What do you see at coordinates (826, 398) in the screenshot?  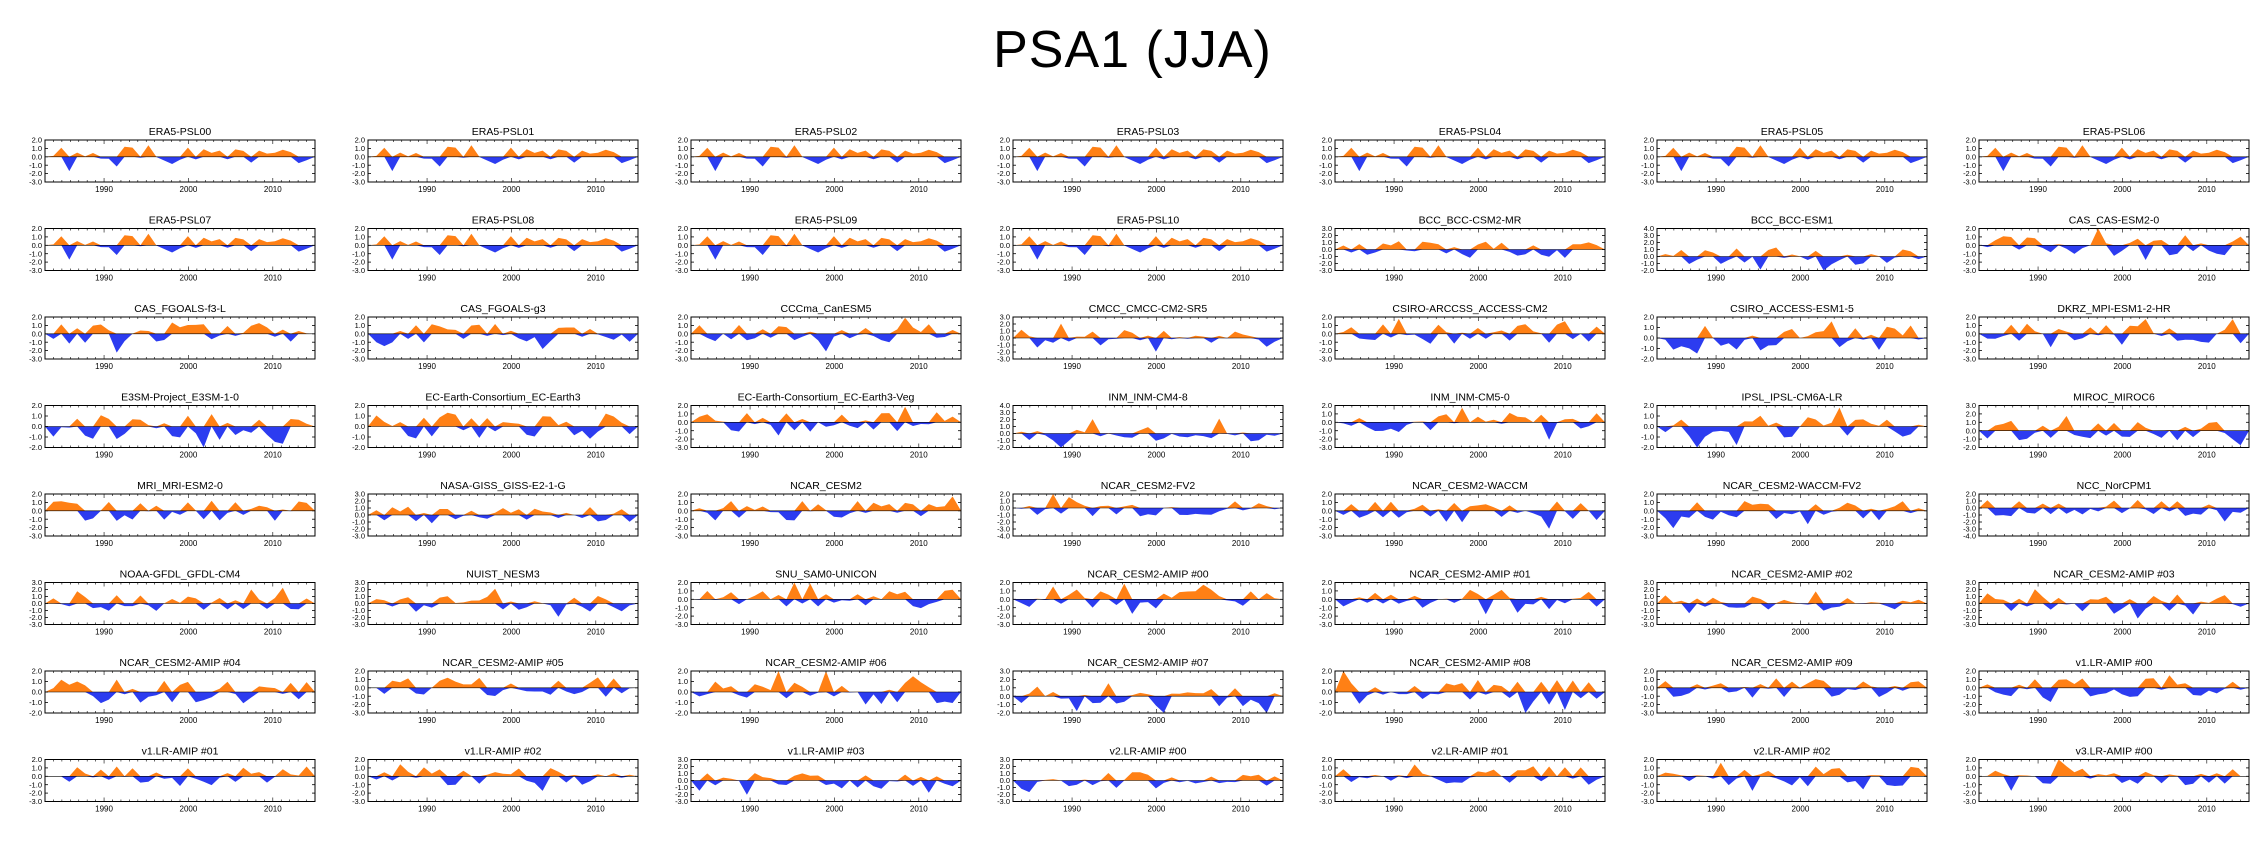 I see `panel-title: EC-Earth-Consortium_EC-Earth3-Veg` at bounding box center [826, 398].